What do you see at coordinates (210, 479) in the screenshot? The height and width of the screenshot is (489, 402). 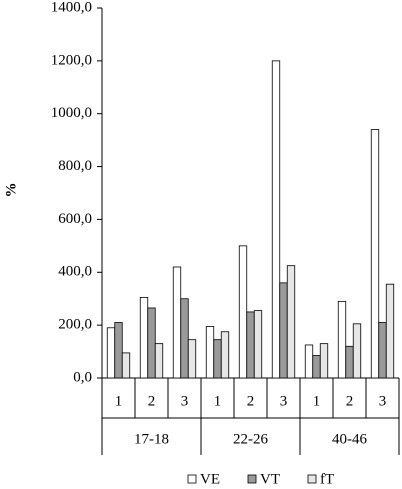 I see `legend-label: VE` at bounding box center [210, 479].